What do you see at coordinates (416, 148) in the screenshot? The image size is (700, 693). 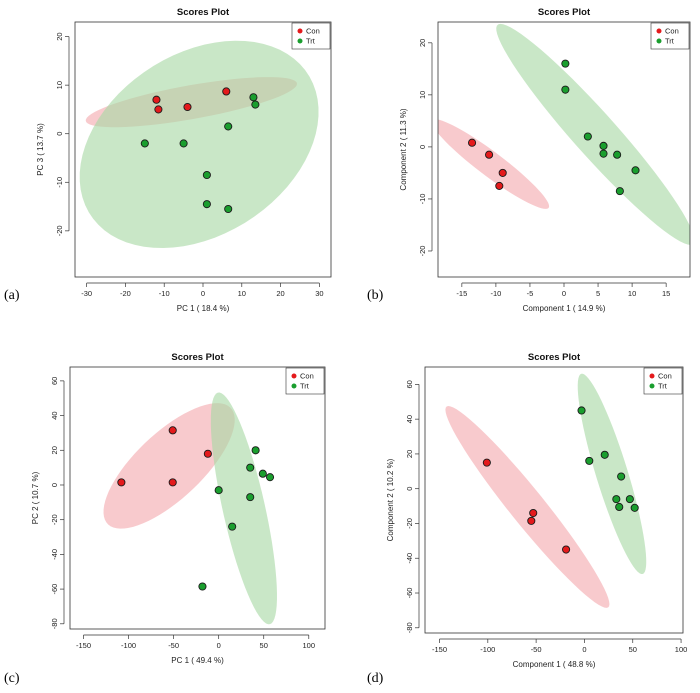 I see `y-axis: -20 -10 0 10 20 Component 2 ( 11.3 %)` at bounding box center [416, 148].